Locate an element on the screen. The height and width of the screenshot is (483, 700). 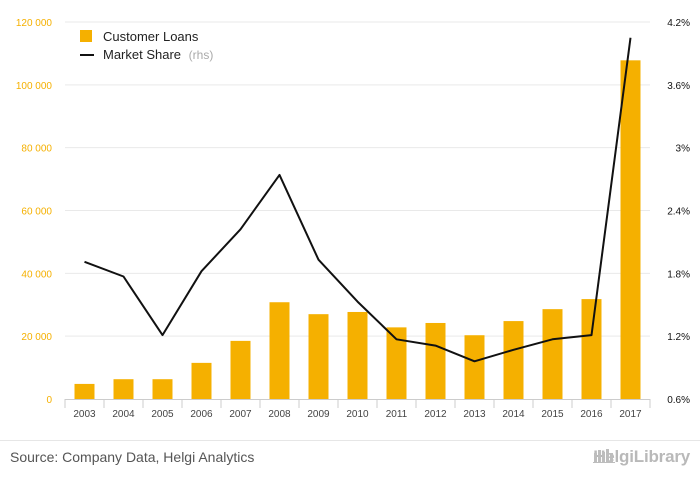
y-left-tick-label: 100 000 is located at coordinates (34, 86).